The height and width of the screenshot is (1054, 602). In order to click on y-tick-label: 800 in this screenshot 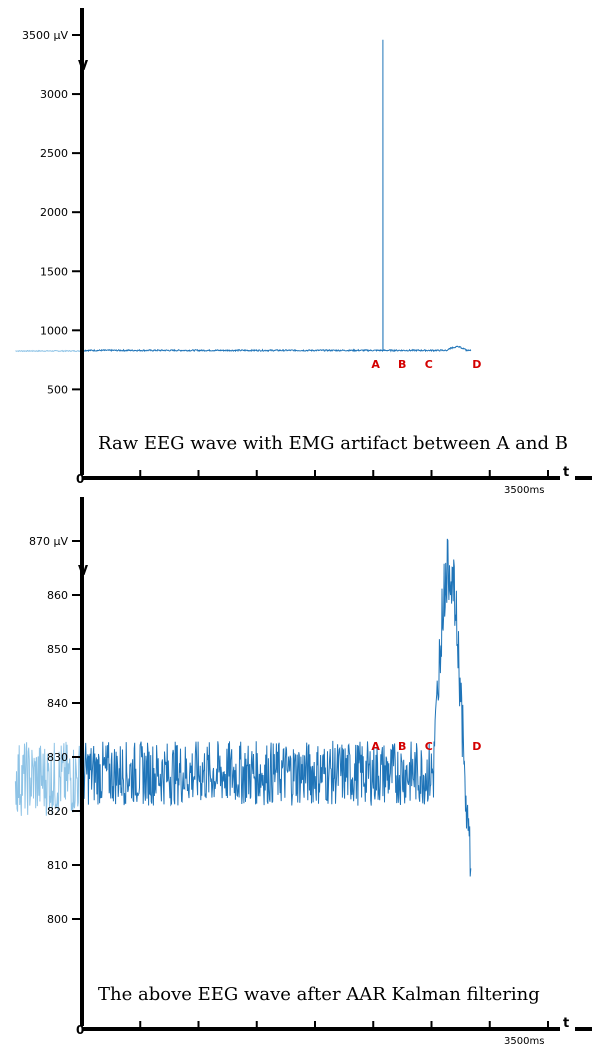, I will do `click(57, 919)`.